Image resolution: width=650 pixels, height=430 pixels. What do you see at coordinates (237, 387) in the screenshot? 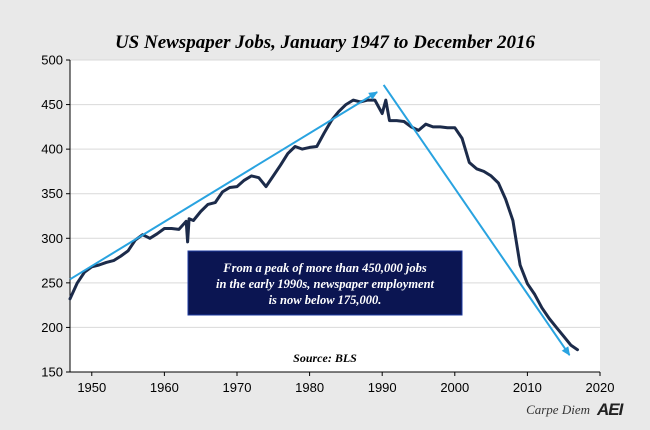
I see `x-tick-label-1970: 1970` at bounding box center [237, 387].